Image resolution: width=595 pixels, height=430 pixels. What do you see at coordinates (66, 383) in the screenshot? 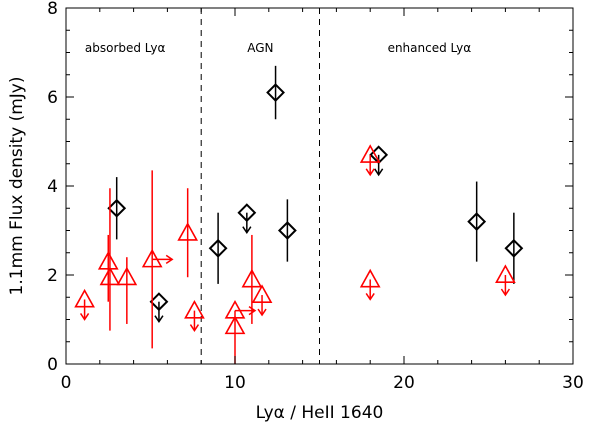
I see `x-tick-label: 0` at bounding box center [66, 383].